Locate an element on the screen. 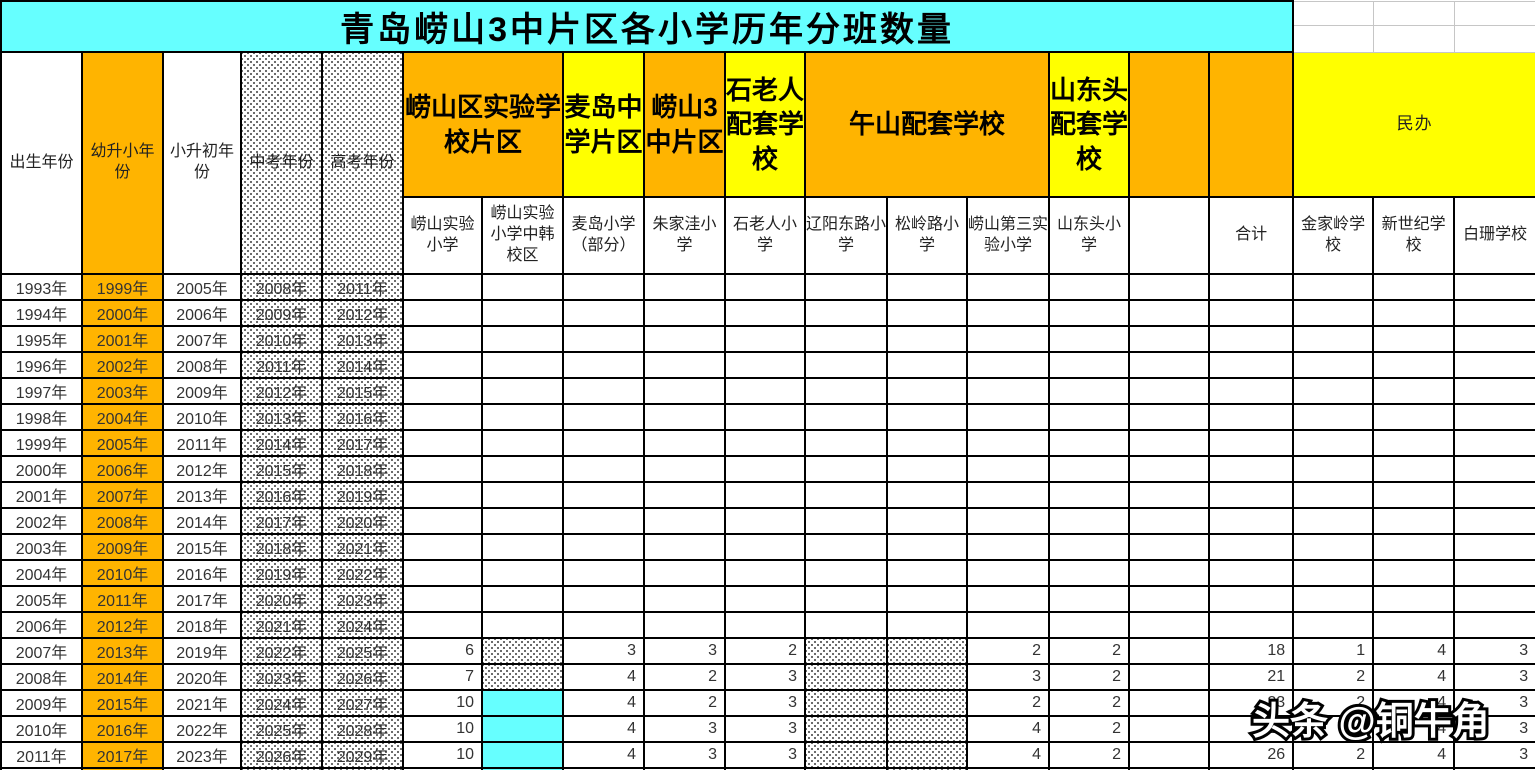  year-cell: 2002年 is located at coordinates (122, 365).